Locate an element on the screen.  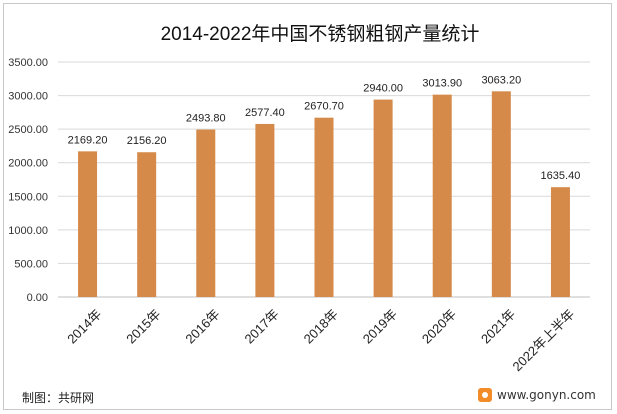
x-tick-label: 2019年 is located at coordinates (380, 326).